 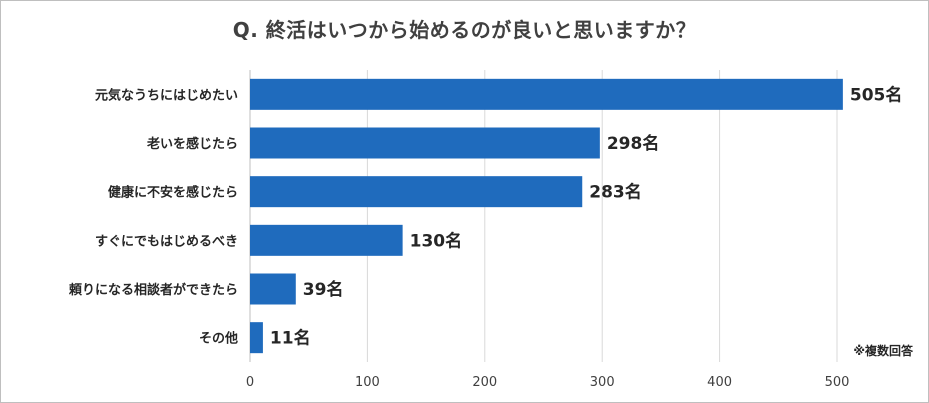 I want to click on category-label: 頼りになる相談者ができたら, so click(x=153, y=290).